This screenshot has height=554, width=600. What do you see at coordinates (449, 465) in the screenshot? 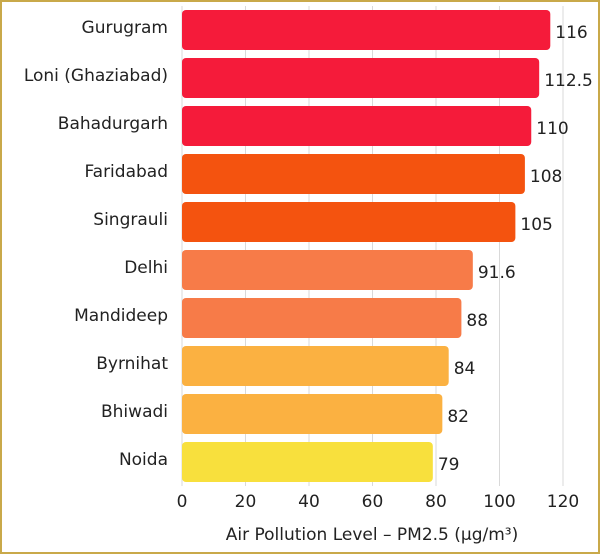
I see `value-label: 79` at bounding box center [449, 465].